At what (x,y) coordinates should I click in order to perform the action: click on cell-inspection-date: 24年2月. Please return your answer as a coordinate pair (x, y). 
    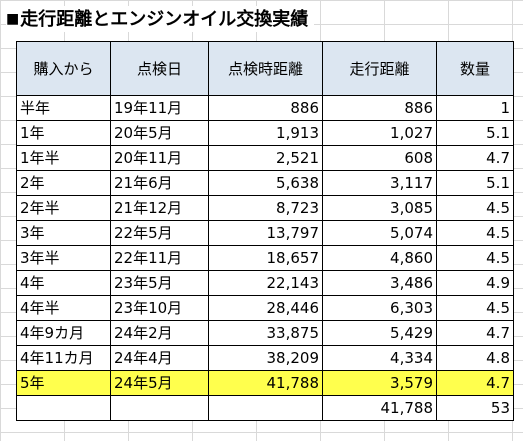
    Looking at the image, I should click on (159, 333).